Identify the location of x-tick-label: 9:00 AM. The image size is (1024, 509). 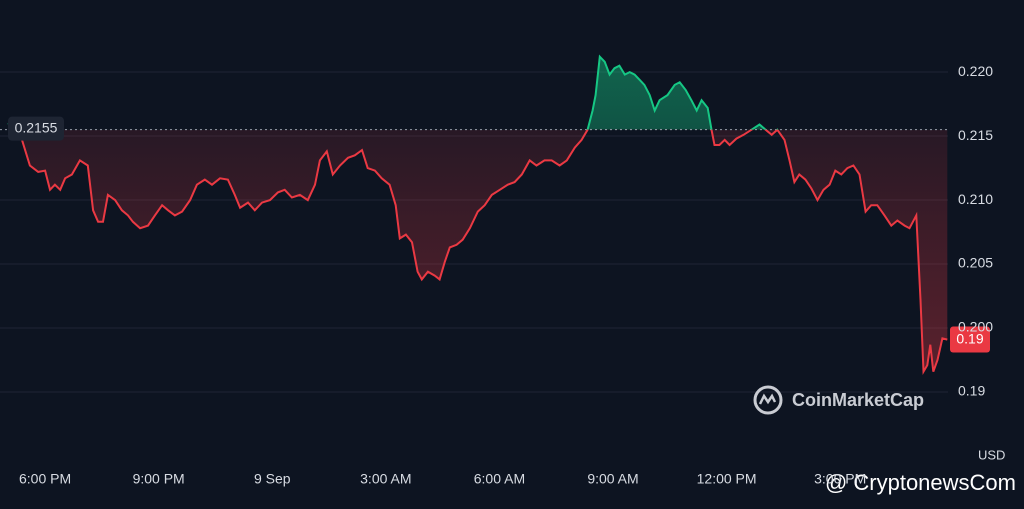
(612, 479).